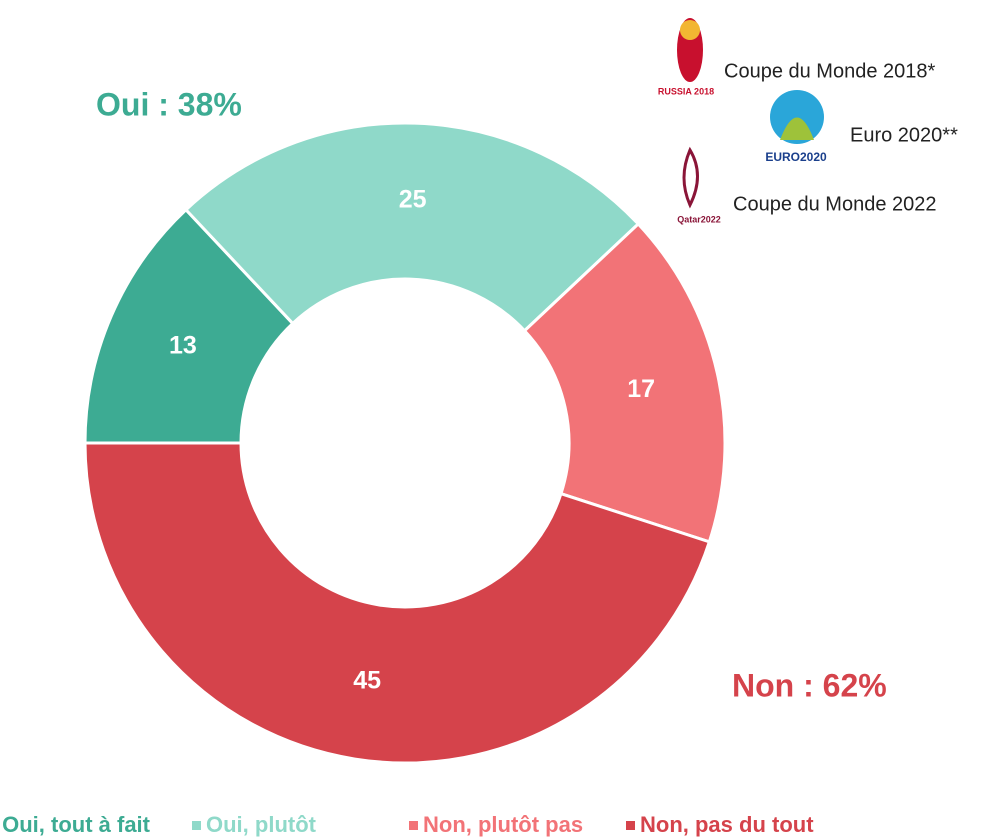 The height and width of the screenshot is (838, 985). Describe the element at coordinates (169, 104) in the screenshot. I see `annotation: Oui : 38%` at that location.